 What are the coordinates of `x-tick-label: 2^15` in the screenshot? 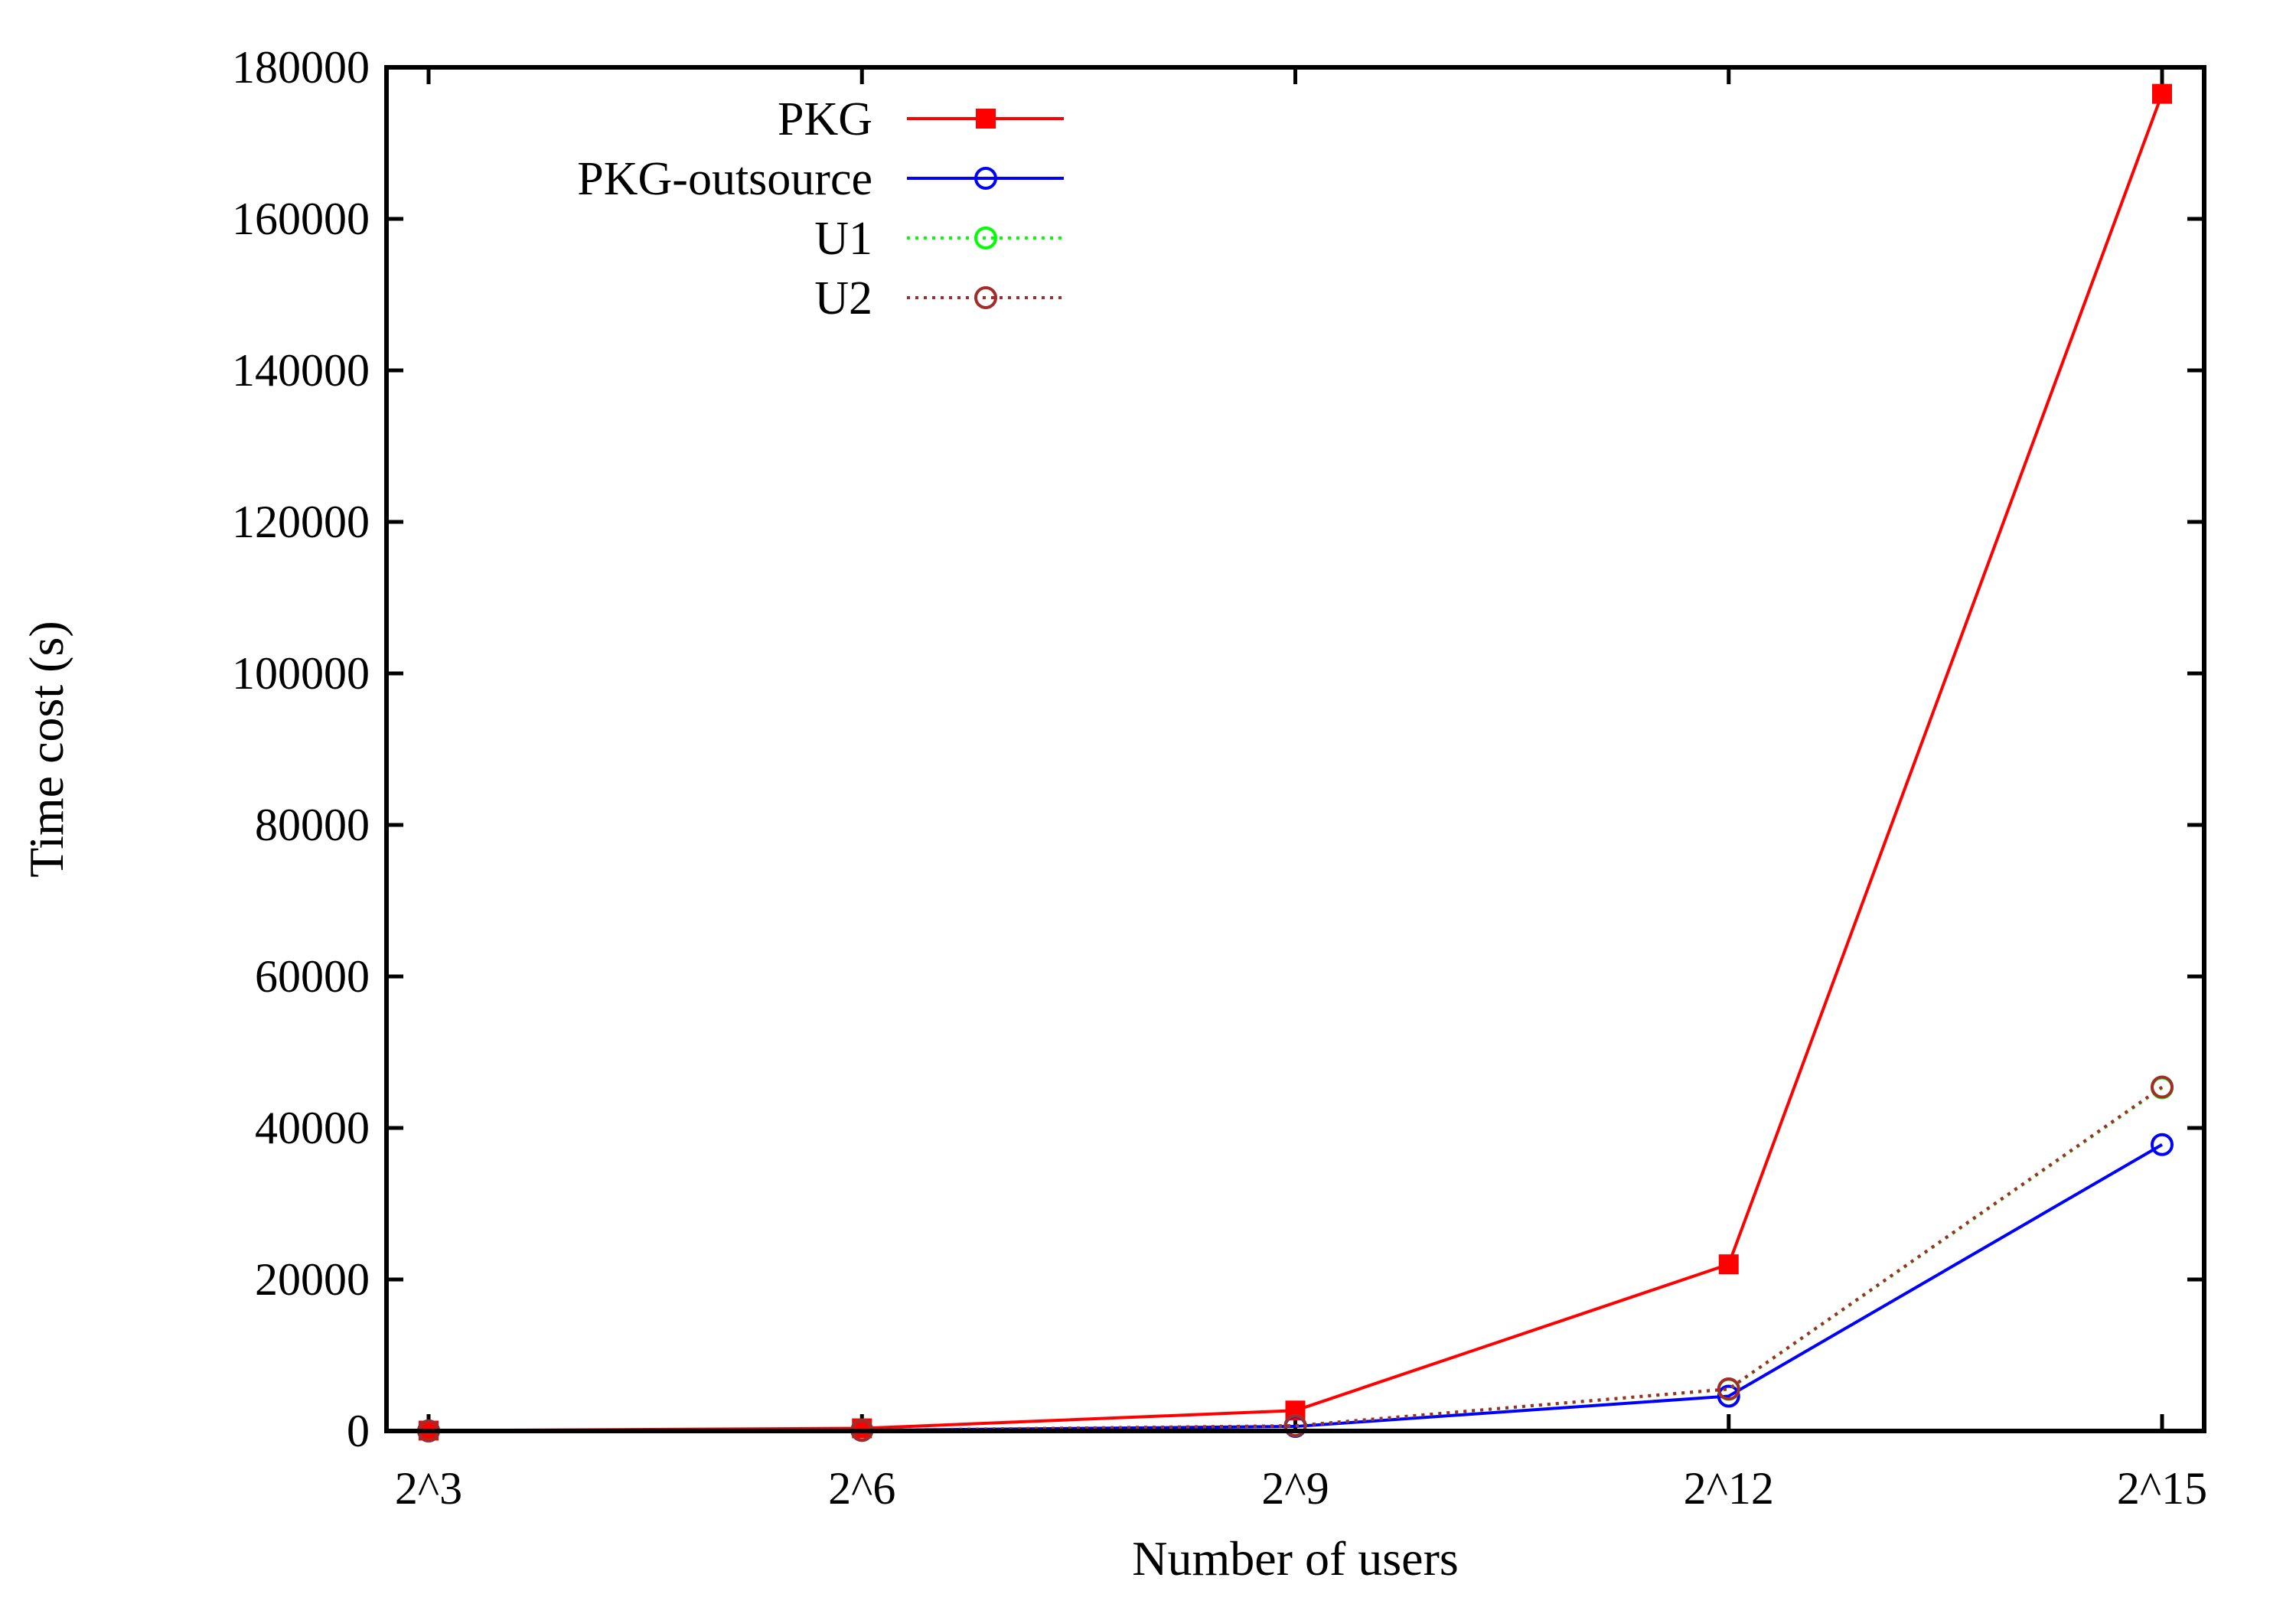 It's located at (2162, 1488).